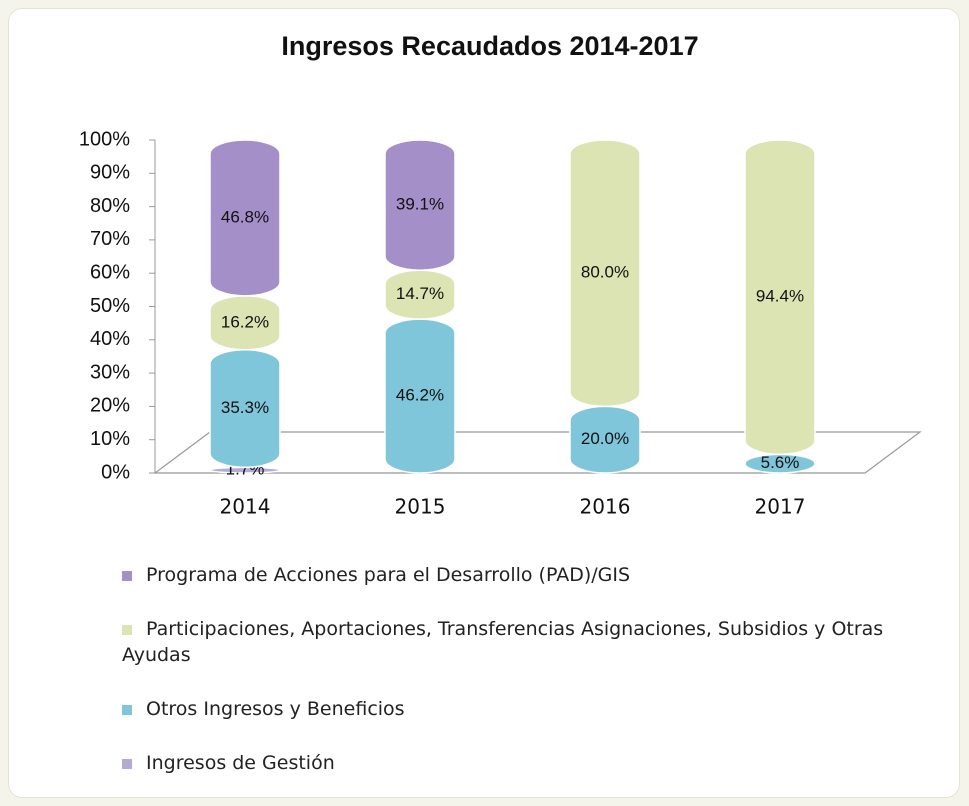  Describe the element at coordinates (110, 173) in the screenshot. I see `y-tick-label: 90%` at that location.